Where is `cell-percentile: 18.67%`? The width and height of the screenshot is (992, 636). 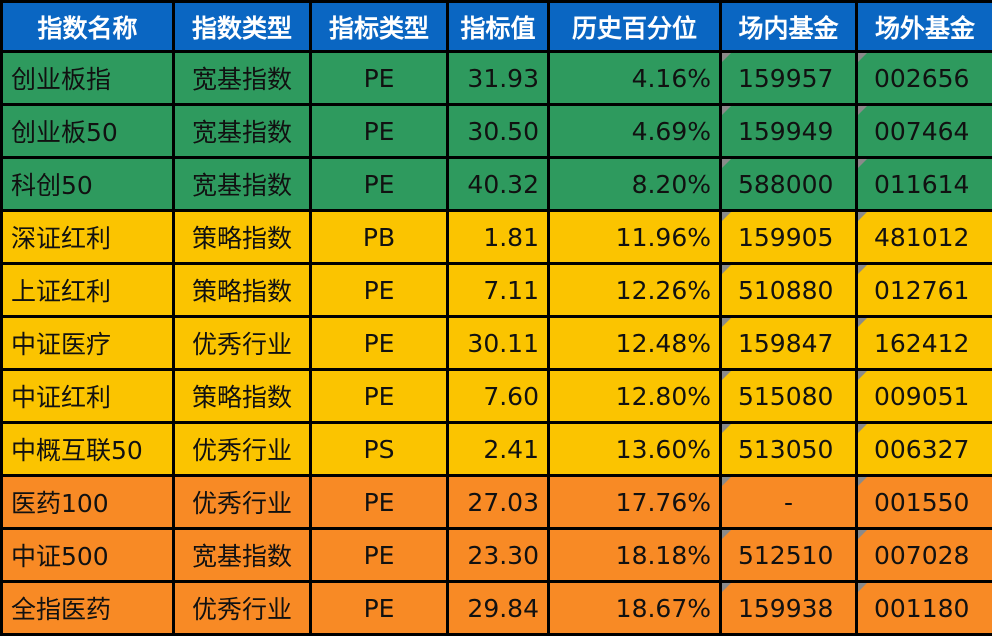 cell-percentile: 18.67% is located at coordinates (634, 608).